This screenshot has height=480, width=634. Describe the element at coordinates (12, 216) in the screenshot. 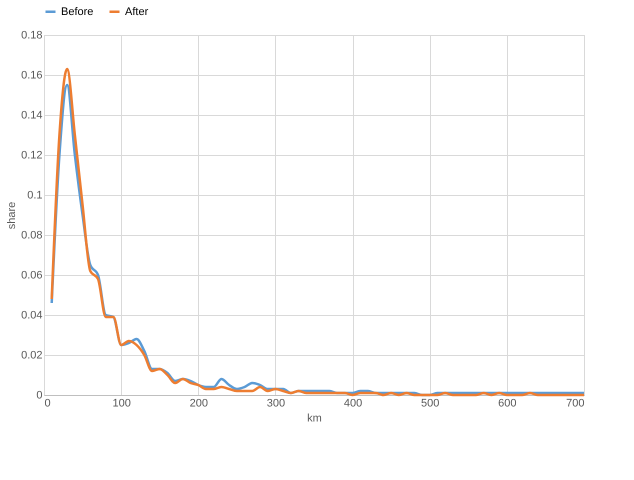

I see `y-axis-title: share` at that location.